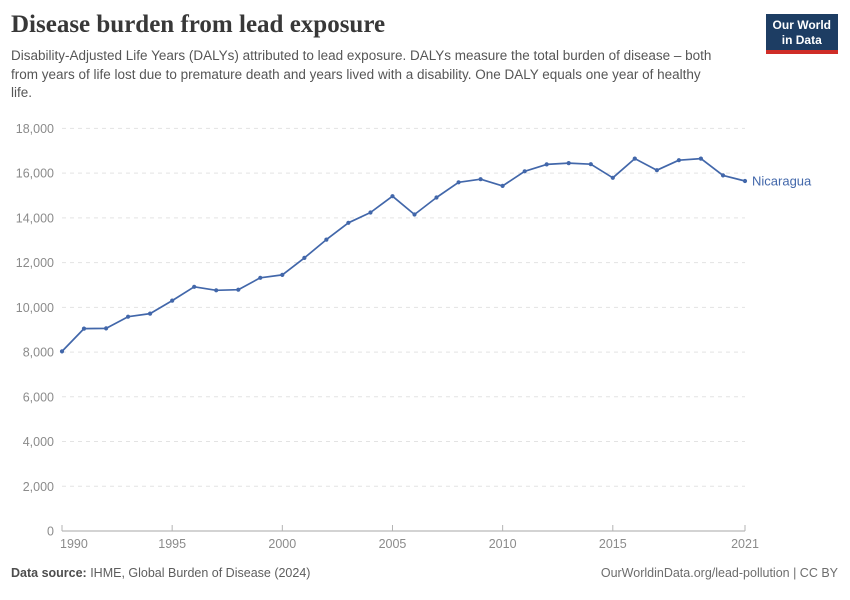 The image size is (850, 600). I want to click on x-tick-label: 2000, so click(282, 544).